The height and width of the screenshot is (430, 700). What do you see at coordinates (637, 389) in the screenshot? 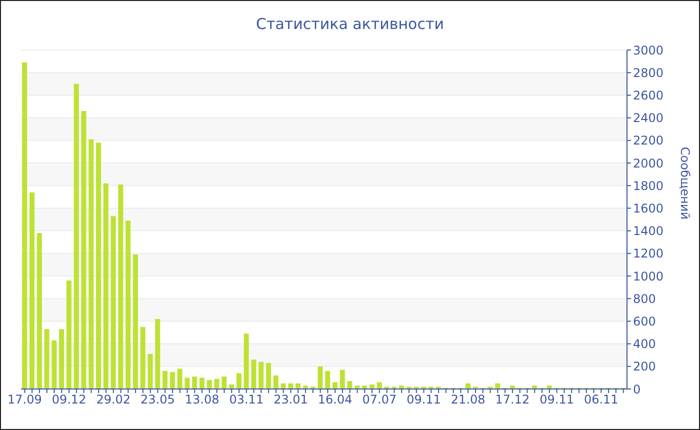
I see `y-tick-label: 0` at bounding box center [637, 389].